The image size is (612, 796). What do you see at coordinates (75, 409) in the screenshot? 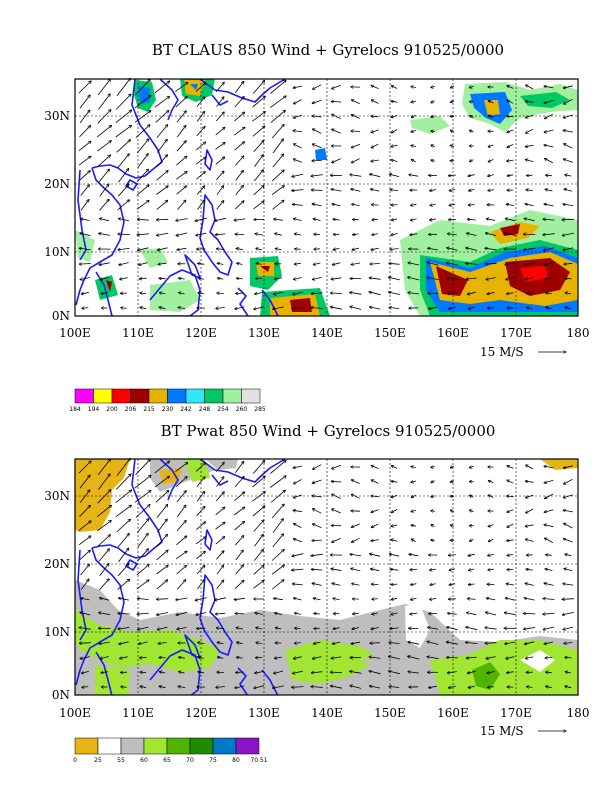
I see `colorbar-tick-label: 184` at bounding box center [75, 409].